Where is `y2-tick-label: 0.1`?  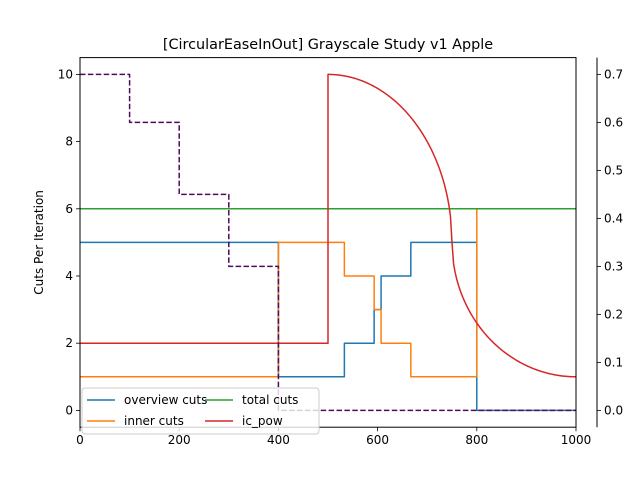 y2-tick-label: 0.1 is located at coordinates (613, 362).